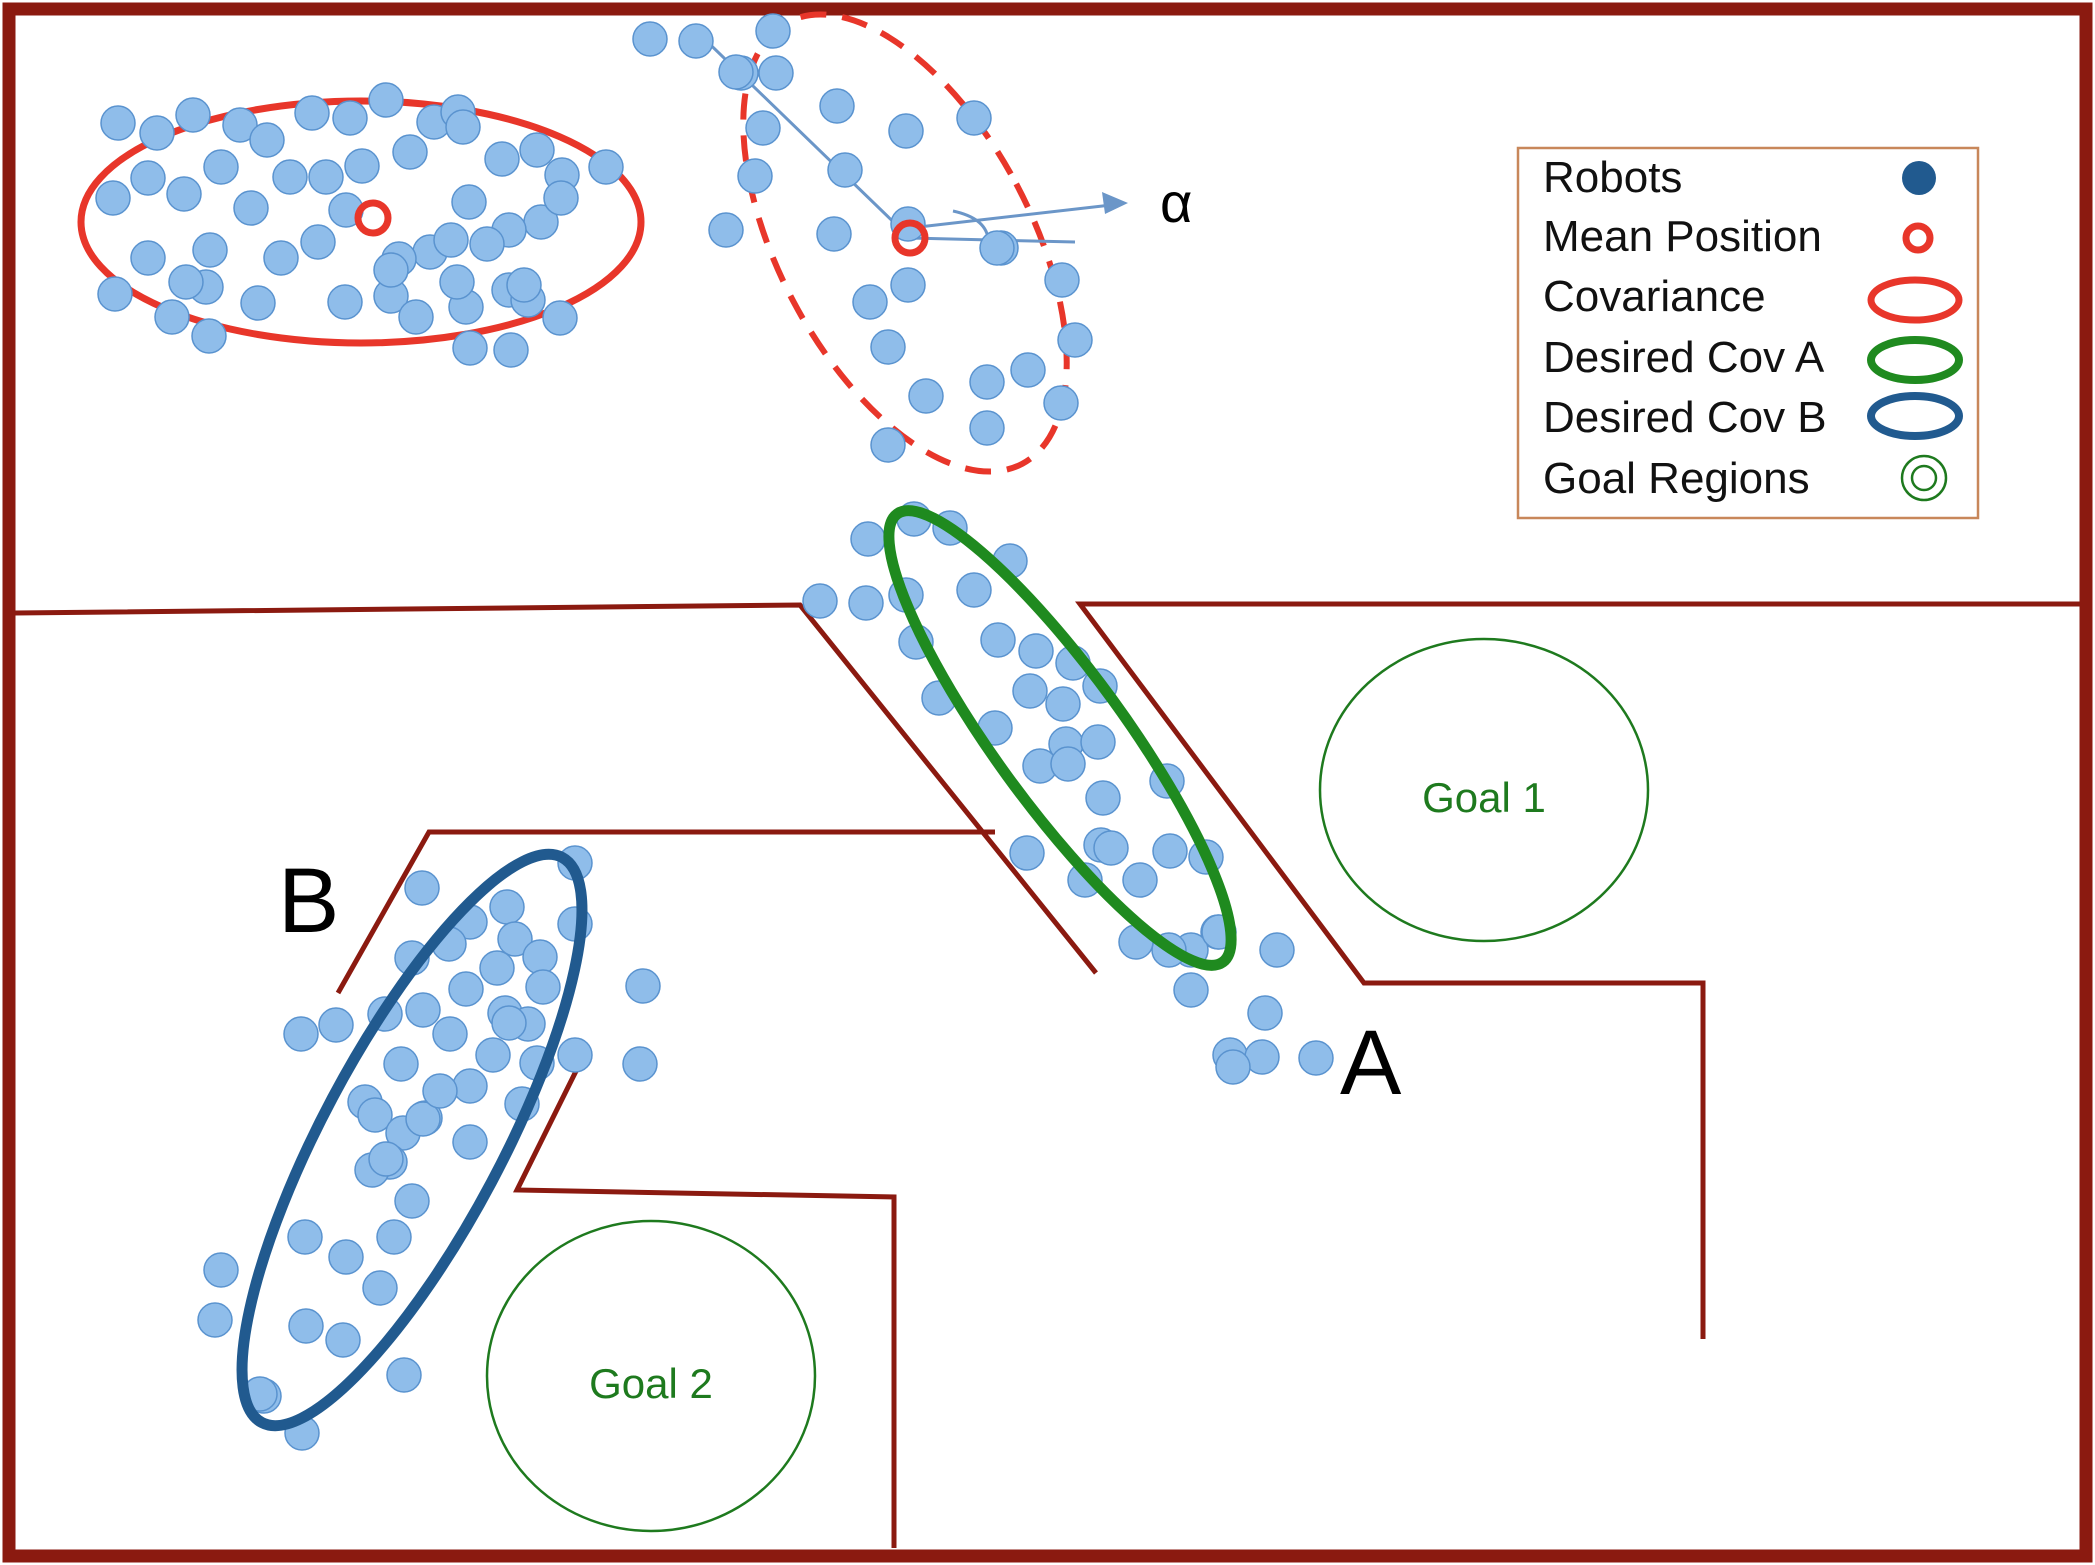 The height and width of the screenshot is (1565, 2095). I want to click on legend-goal-regions-label: Goal Regions, so click(1676, 478).